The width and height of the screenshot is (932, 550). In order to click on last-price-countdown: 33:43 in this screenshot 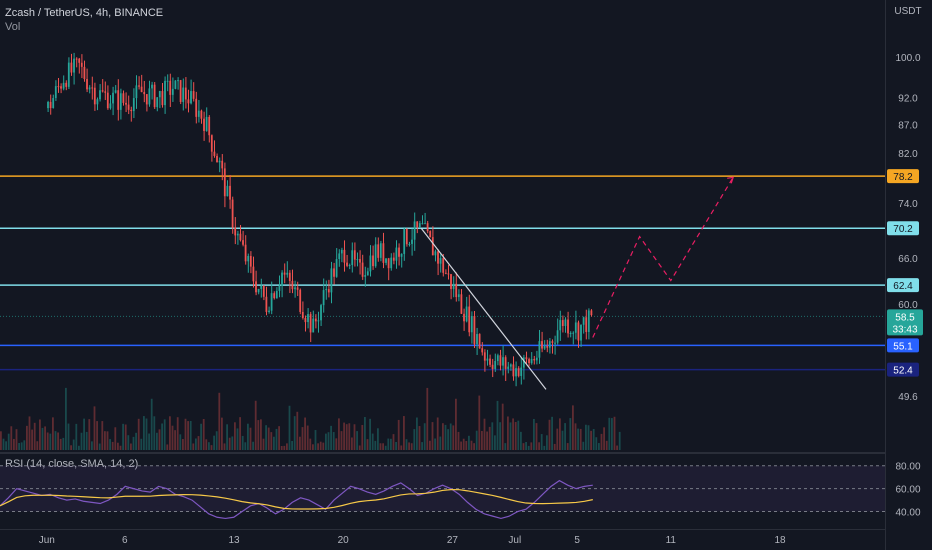, I will do `click(904, 329)`.